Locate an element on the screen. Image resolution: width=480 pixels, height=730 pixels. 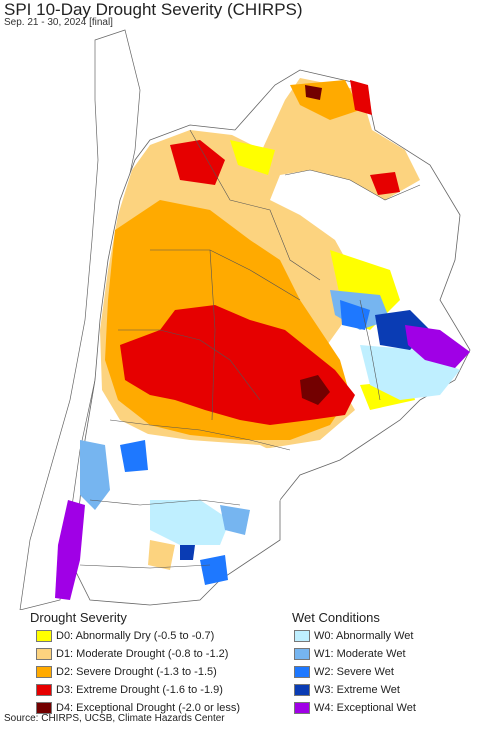
legend-item-w2: W2: Severe Wet is located at coordinates (355, 672).